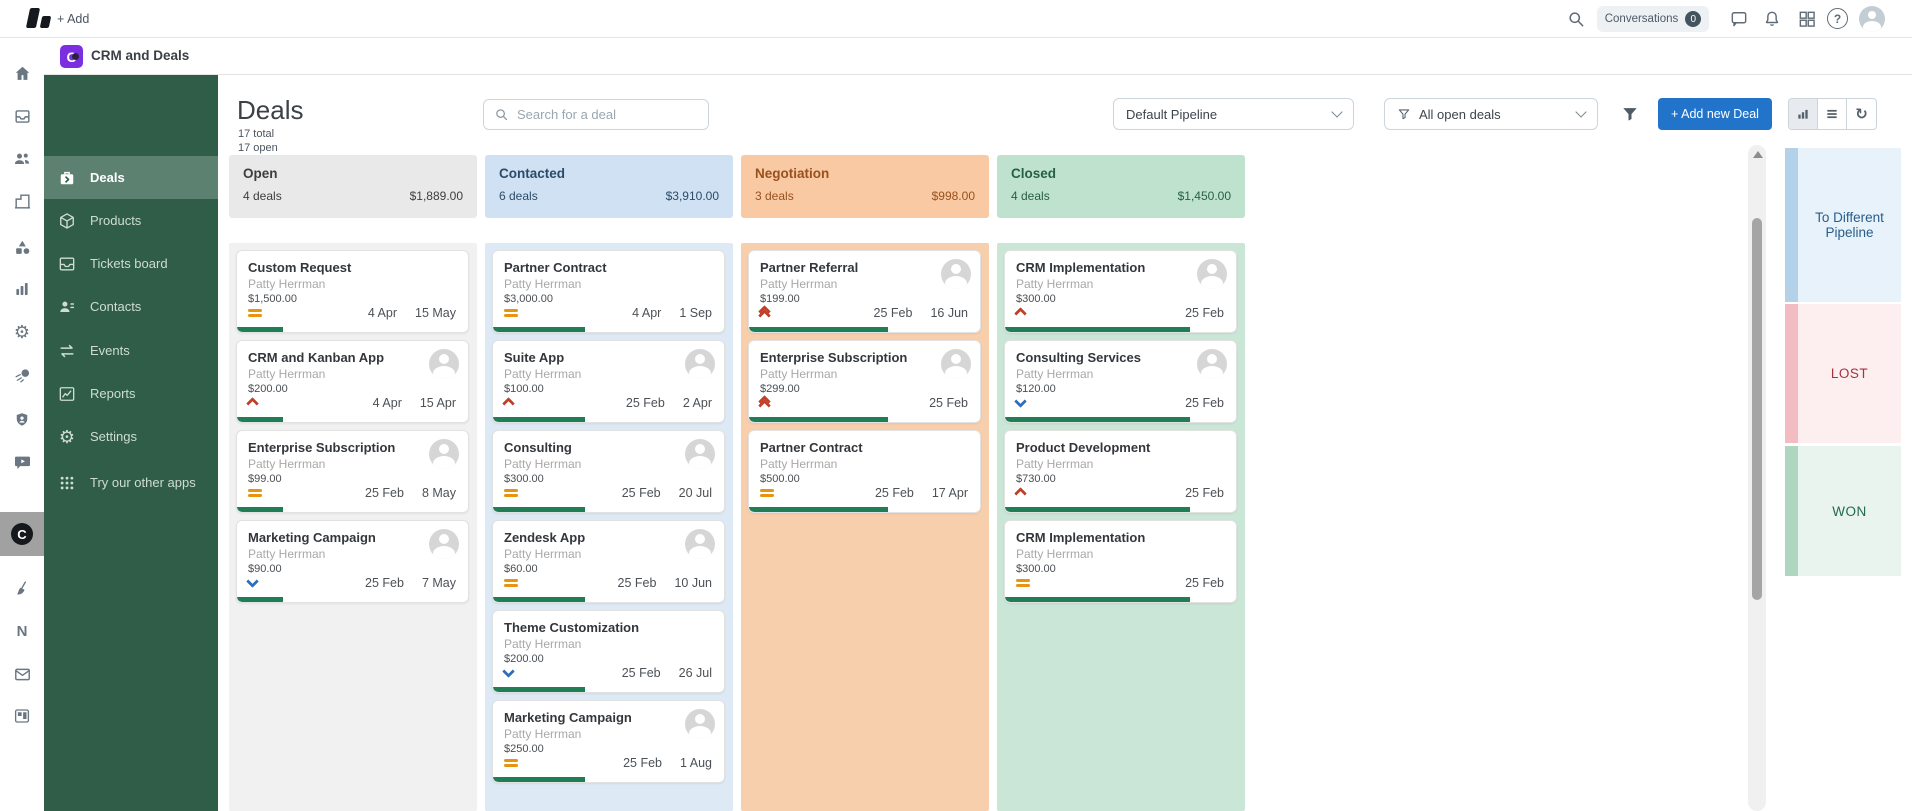 Image resolution: width=1912 pixels, height=811 pixels. Describe the element at coordinates (22, 716) in the screenshot. I see `rail-kanban-board-icon` at that location.